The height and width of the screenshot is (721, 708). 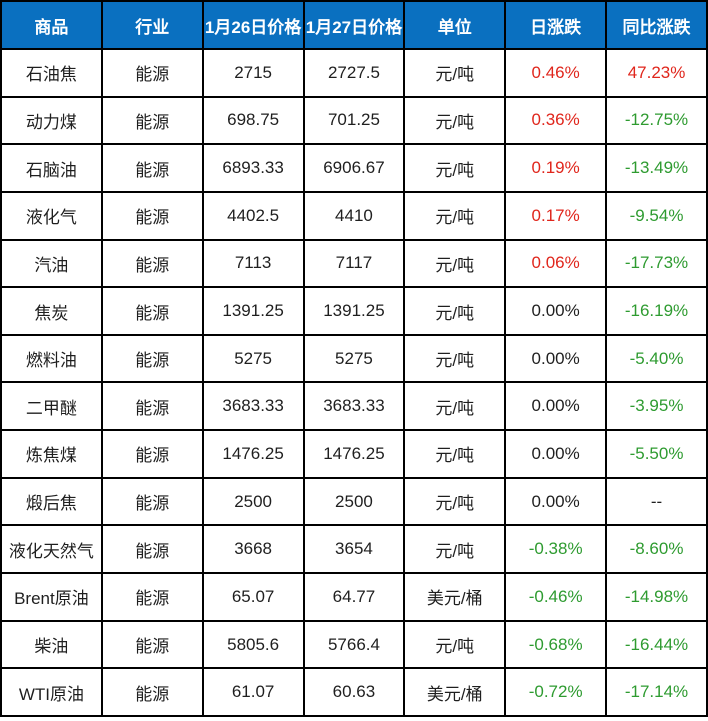 I want to click on cell-yoy-change: -14.98%, so click(x=656, y=597).